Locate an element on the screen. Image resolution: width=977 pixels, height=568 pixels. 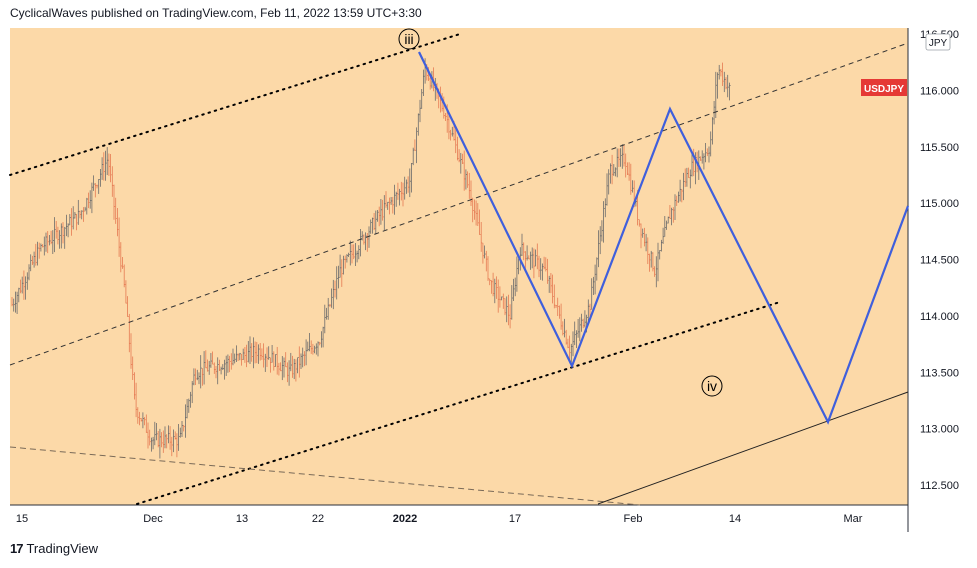
wave-label-iv: iv is located at coordinates (712, 386).